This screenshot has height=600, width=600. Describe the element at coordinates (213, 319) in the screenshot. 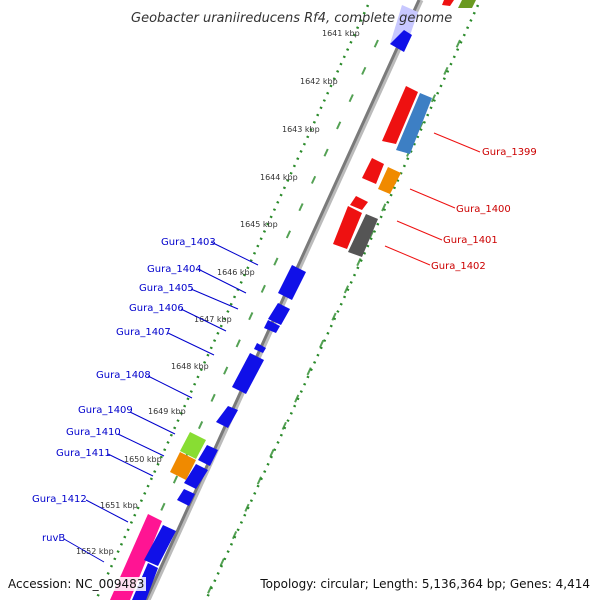

I see `tick-label: 1647 kbp` at that location.